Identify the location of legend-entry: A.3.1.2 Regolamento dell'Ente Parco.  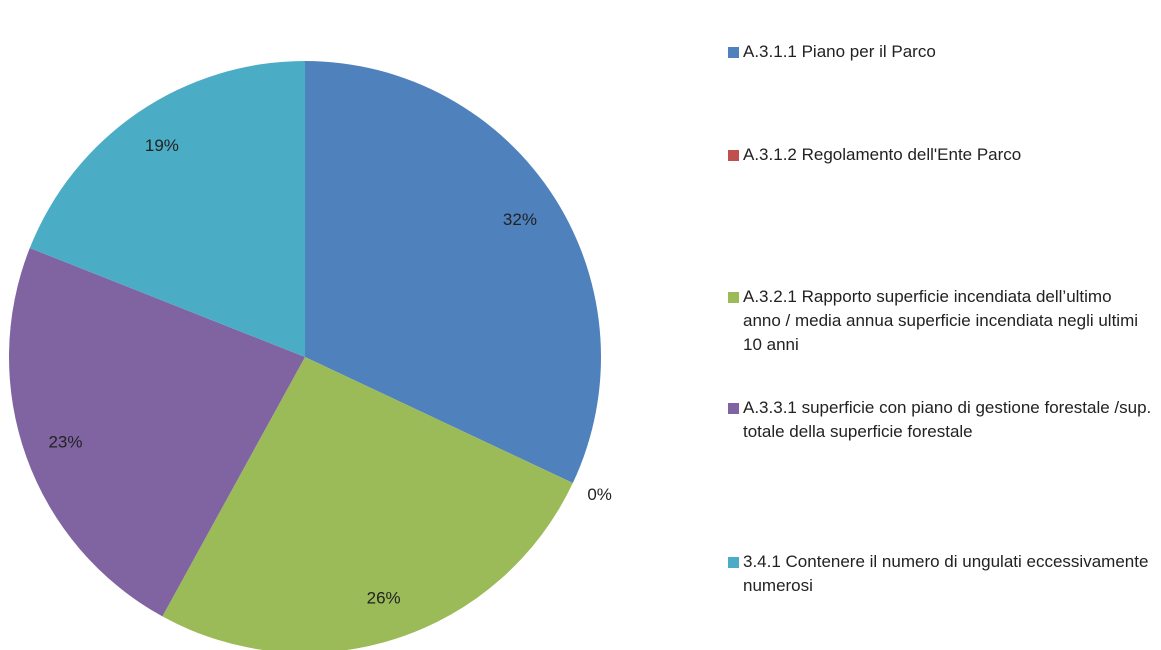
(940, 155).